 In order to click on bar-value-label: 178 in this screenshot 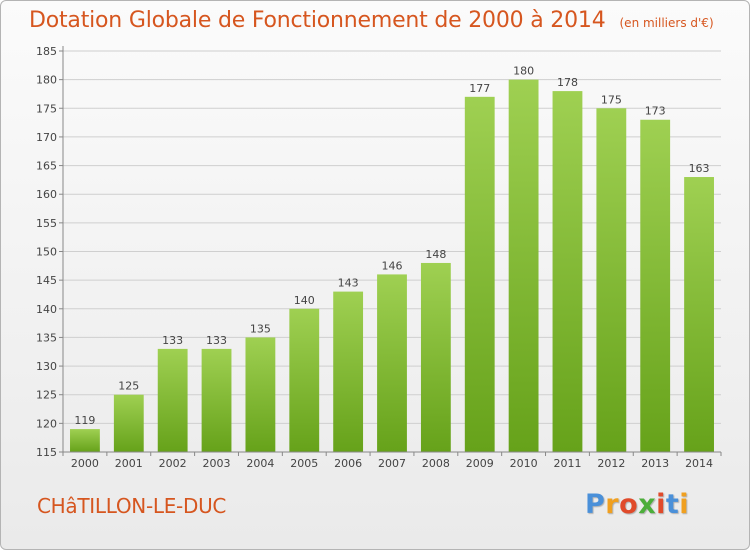, I will do `click(567, 82)`.